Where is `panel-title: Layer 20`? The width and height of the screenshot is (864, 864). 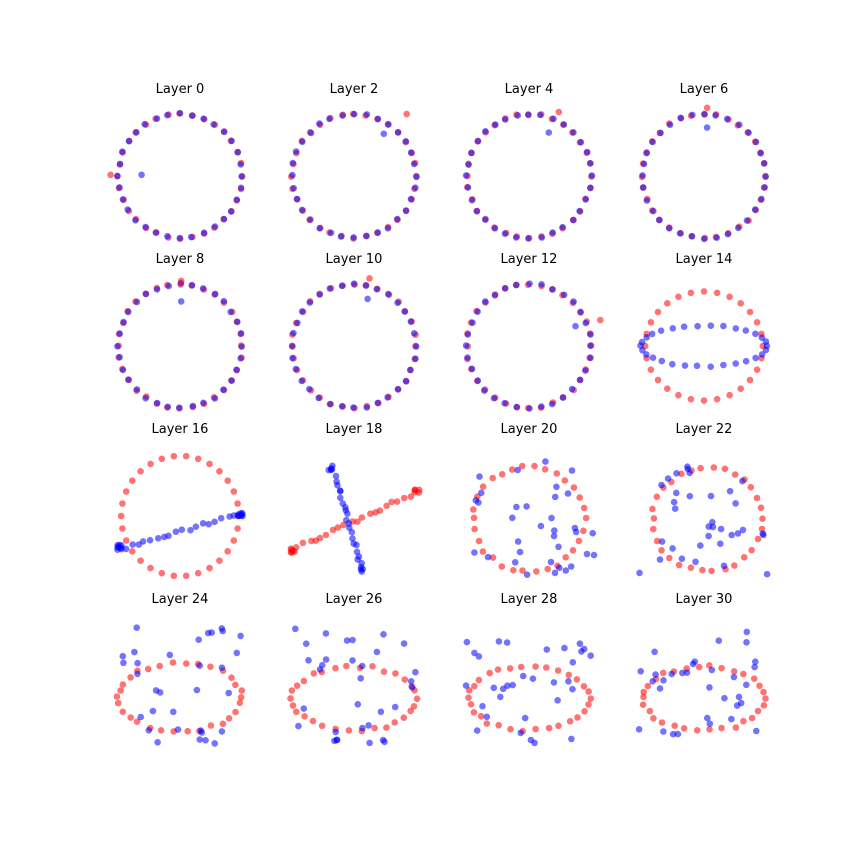
panel-title: Layer 20 is located at coordinates (529, 429).